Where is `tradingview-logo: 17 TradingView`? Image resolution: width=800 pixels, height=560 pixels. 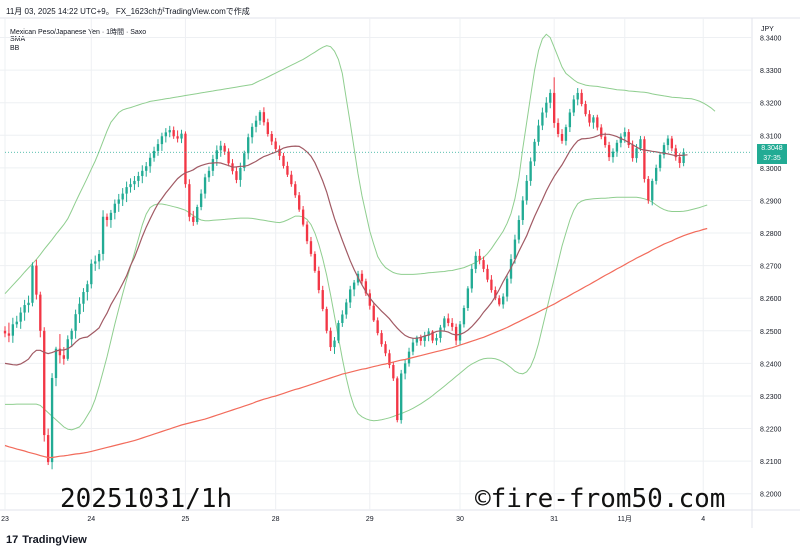
tradingview-logo: 17 TradingView is located at coordinates (46, 540).